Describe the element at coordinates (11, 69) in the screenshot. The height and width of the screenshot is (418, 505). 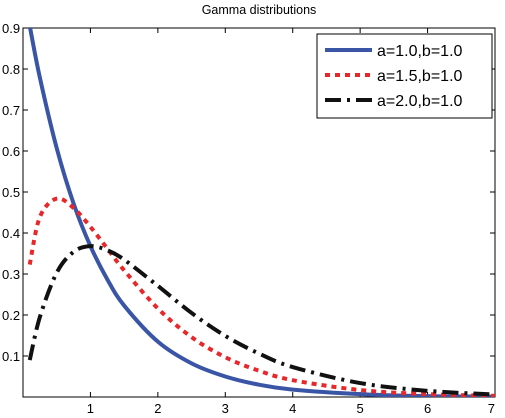
I see `y-tick-label: 0.8` at that location.